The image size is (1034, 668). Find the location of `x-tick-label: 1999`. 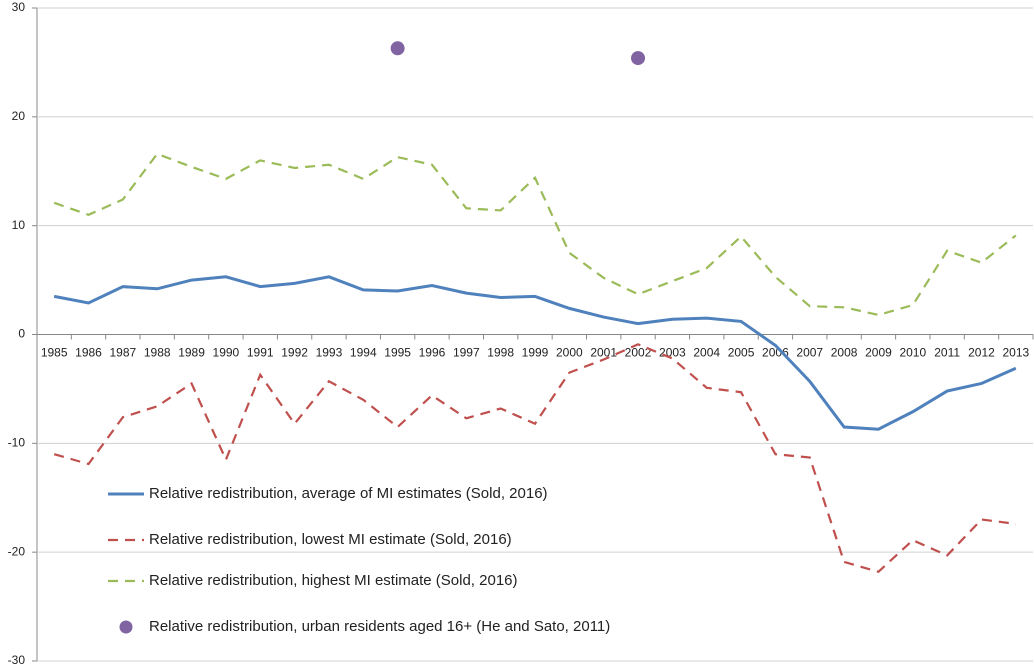

x-tick-label: 1999 is located at coordinates (535, 353).